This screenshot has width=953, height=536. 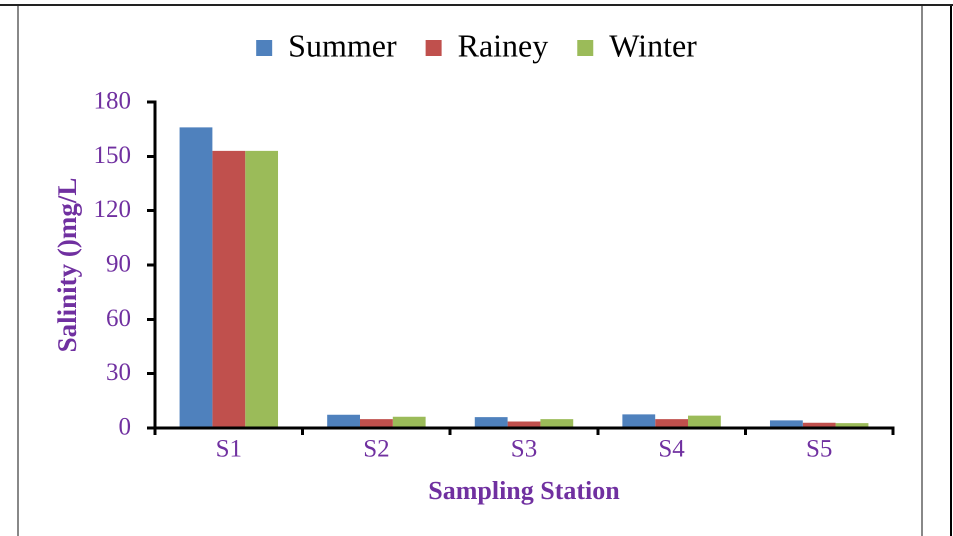 What do you see at coordinates (67, 265) in the screenshot?
I see `y-axis-title: Salinity ()mg/L` at bounding box center [67, 265].